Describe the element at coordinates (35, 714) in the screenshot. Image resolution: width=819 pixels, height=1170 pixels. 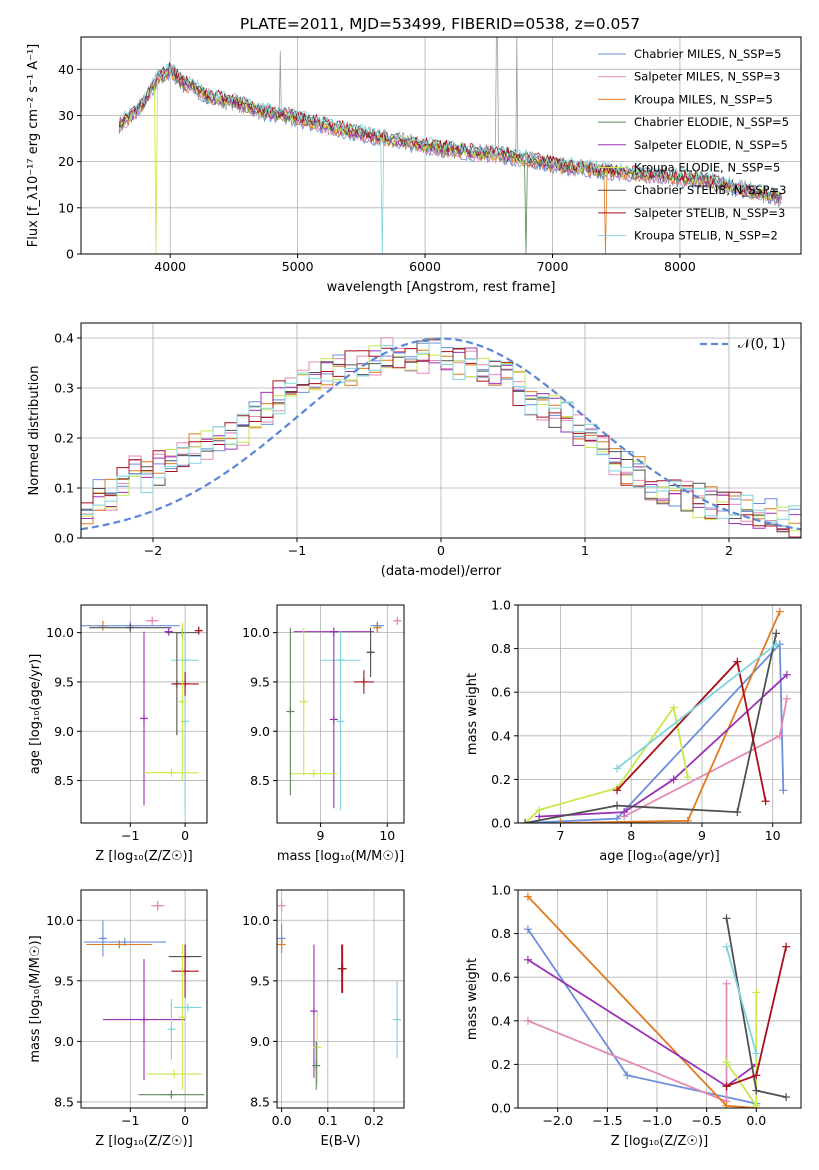
I see `y-axis-label: age [log₁₀(age/yr)]` at that location.